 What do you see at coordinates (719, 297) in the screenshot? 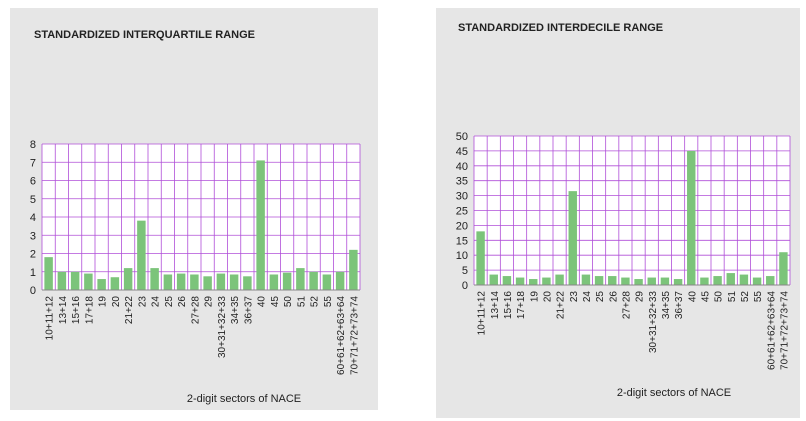
I see `x-tick-label: 50` at bounding box center [719, 297].